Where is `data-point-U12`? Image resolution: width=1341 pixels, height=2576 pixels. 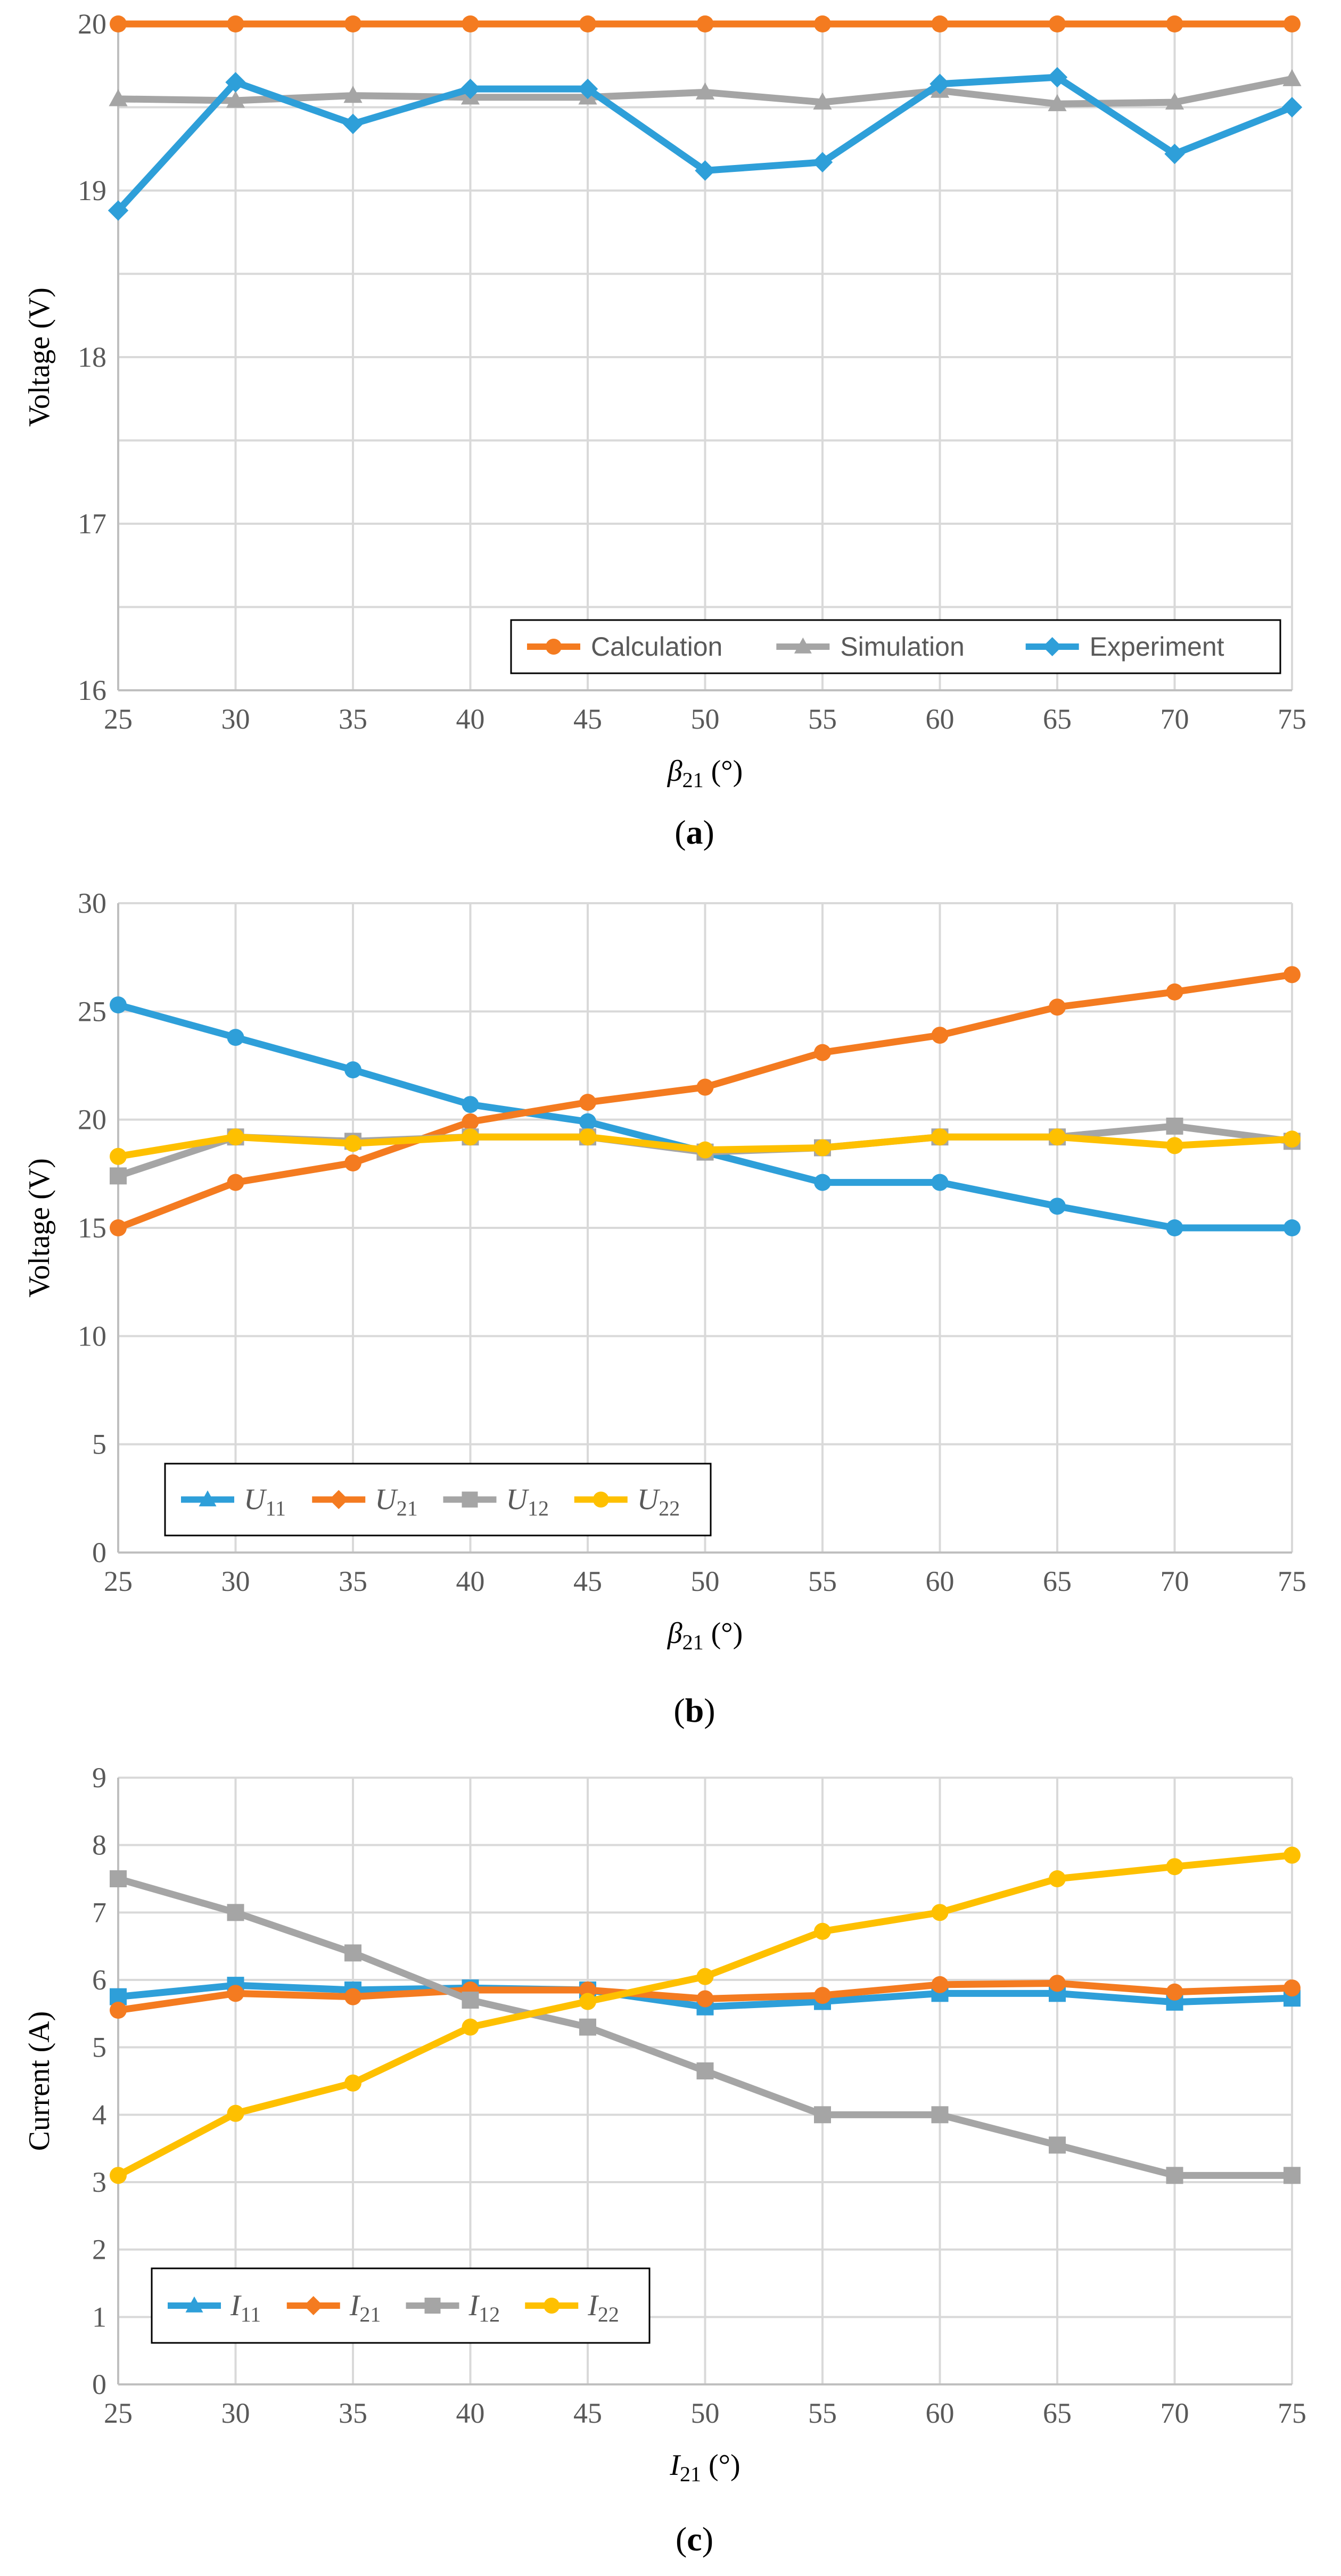
data-point-U12 is located at coordinates (119, 1176).